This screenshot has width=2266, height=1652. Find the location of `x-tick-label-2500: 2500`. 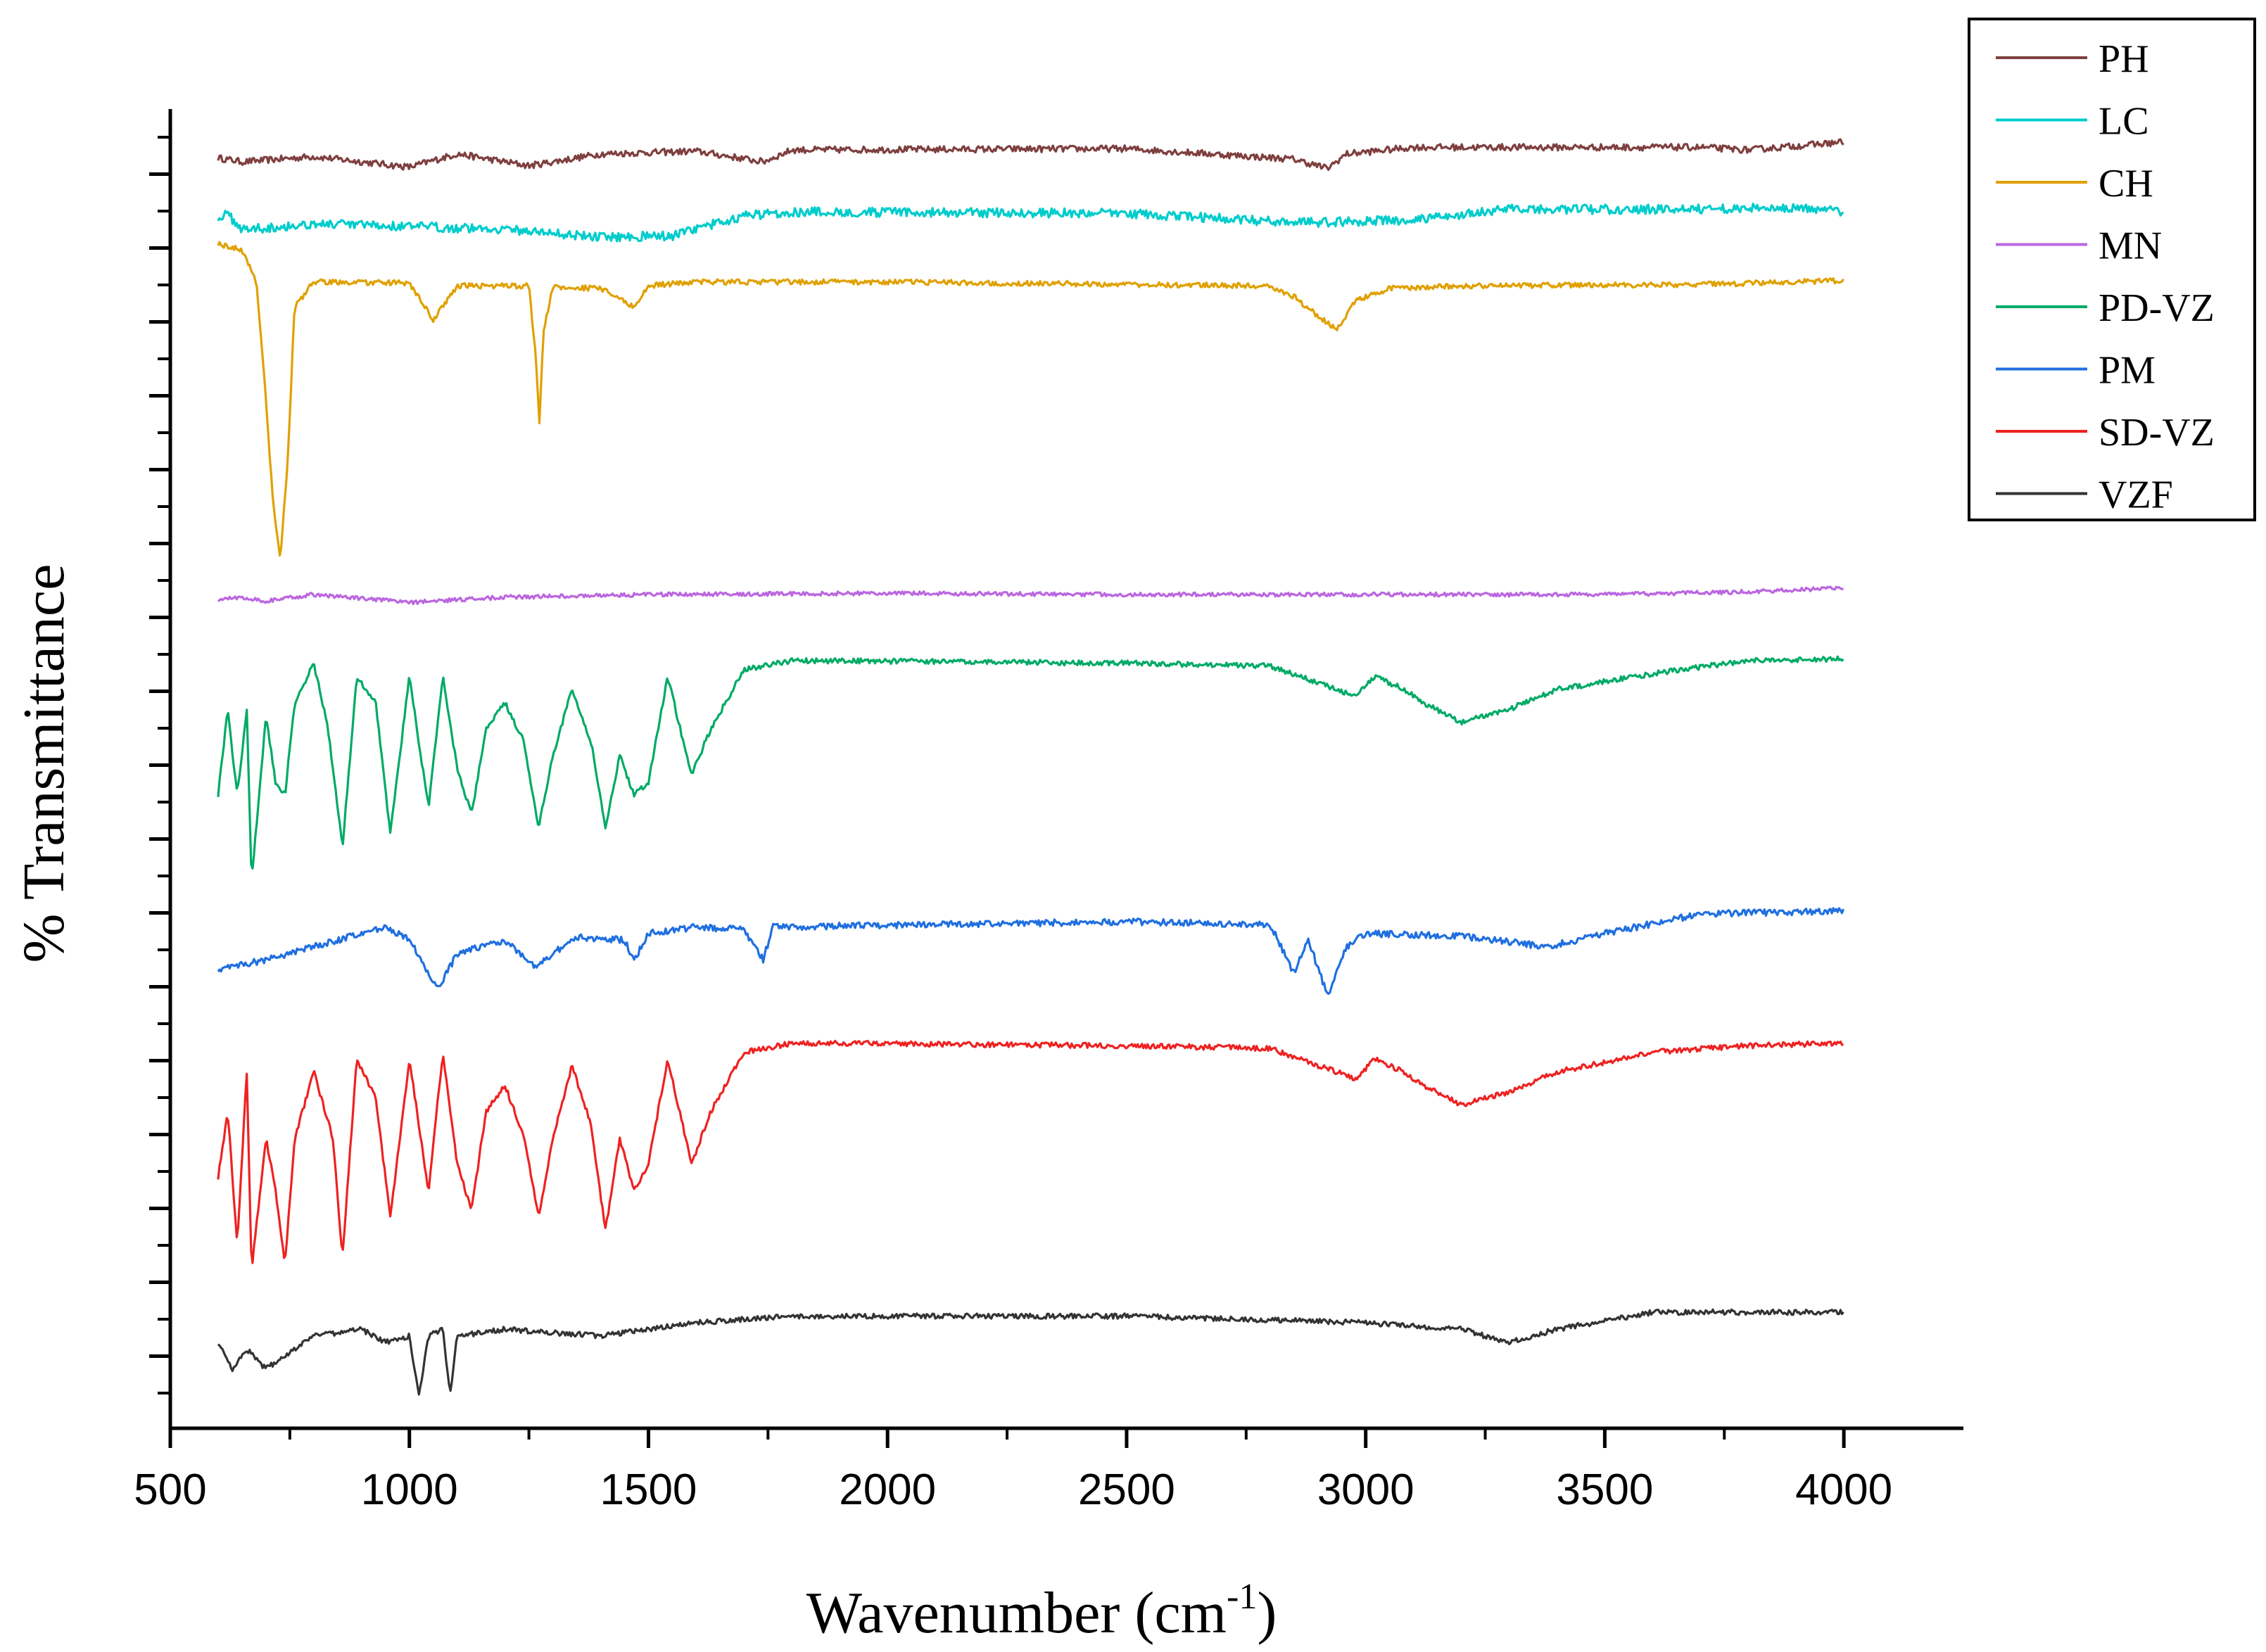

x-tick-label-2500: 2500 is located at coordinates (1126, 1490).